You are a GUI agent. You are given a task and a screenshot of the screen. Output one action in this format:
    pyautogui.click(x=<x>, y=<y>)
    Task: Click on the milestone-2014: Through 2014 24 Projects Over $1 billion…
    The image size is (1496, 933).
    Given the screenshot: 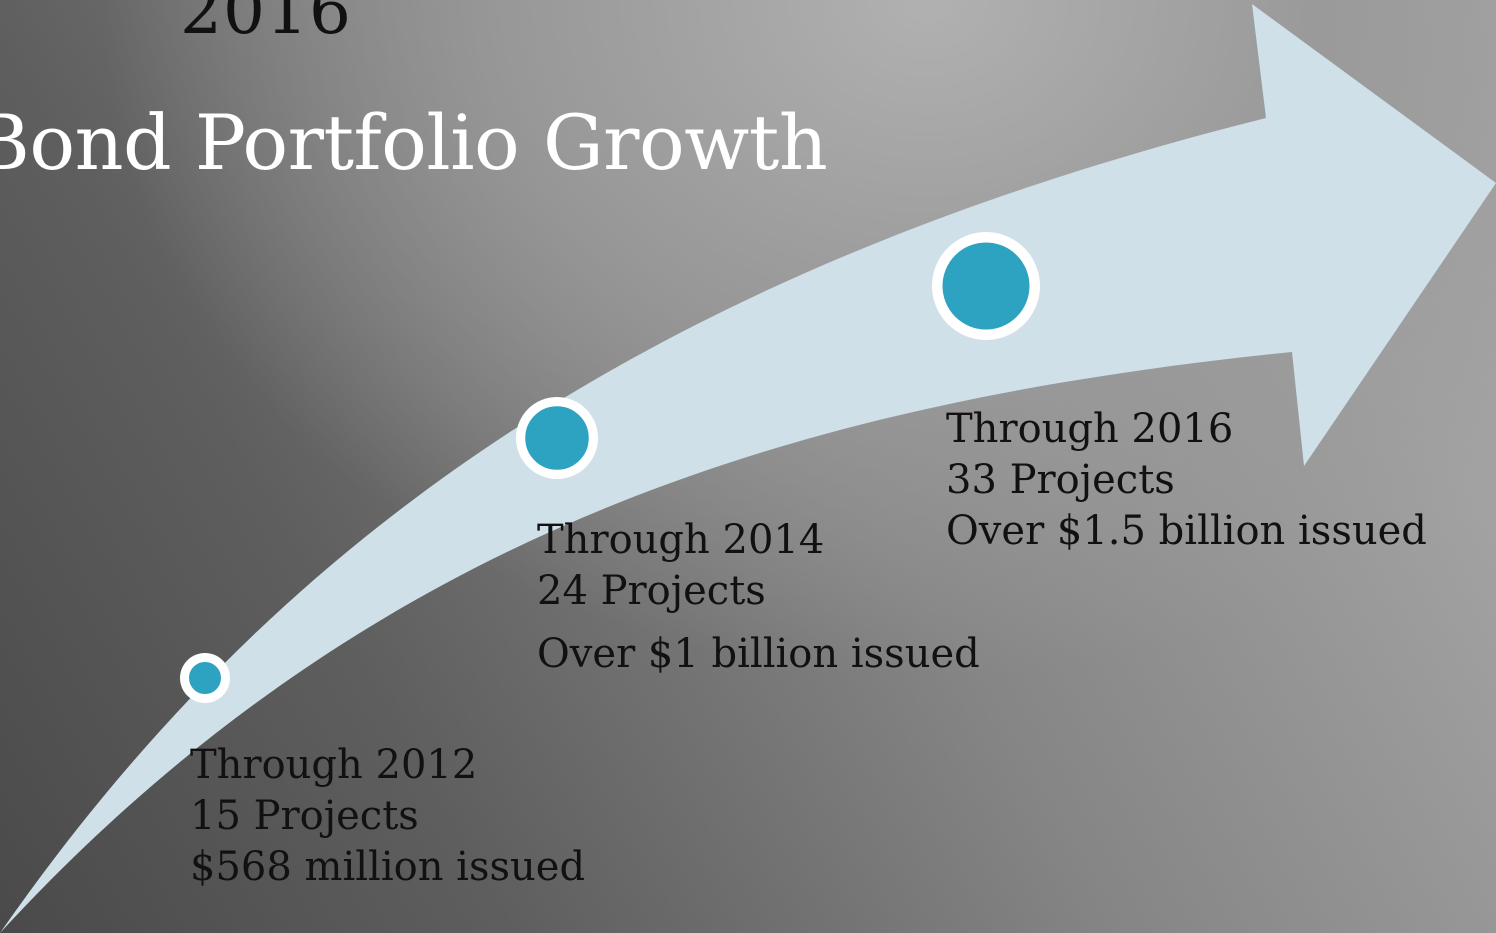 What is the action you would take?
    pyautogui.click(x=758, y=597)
    